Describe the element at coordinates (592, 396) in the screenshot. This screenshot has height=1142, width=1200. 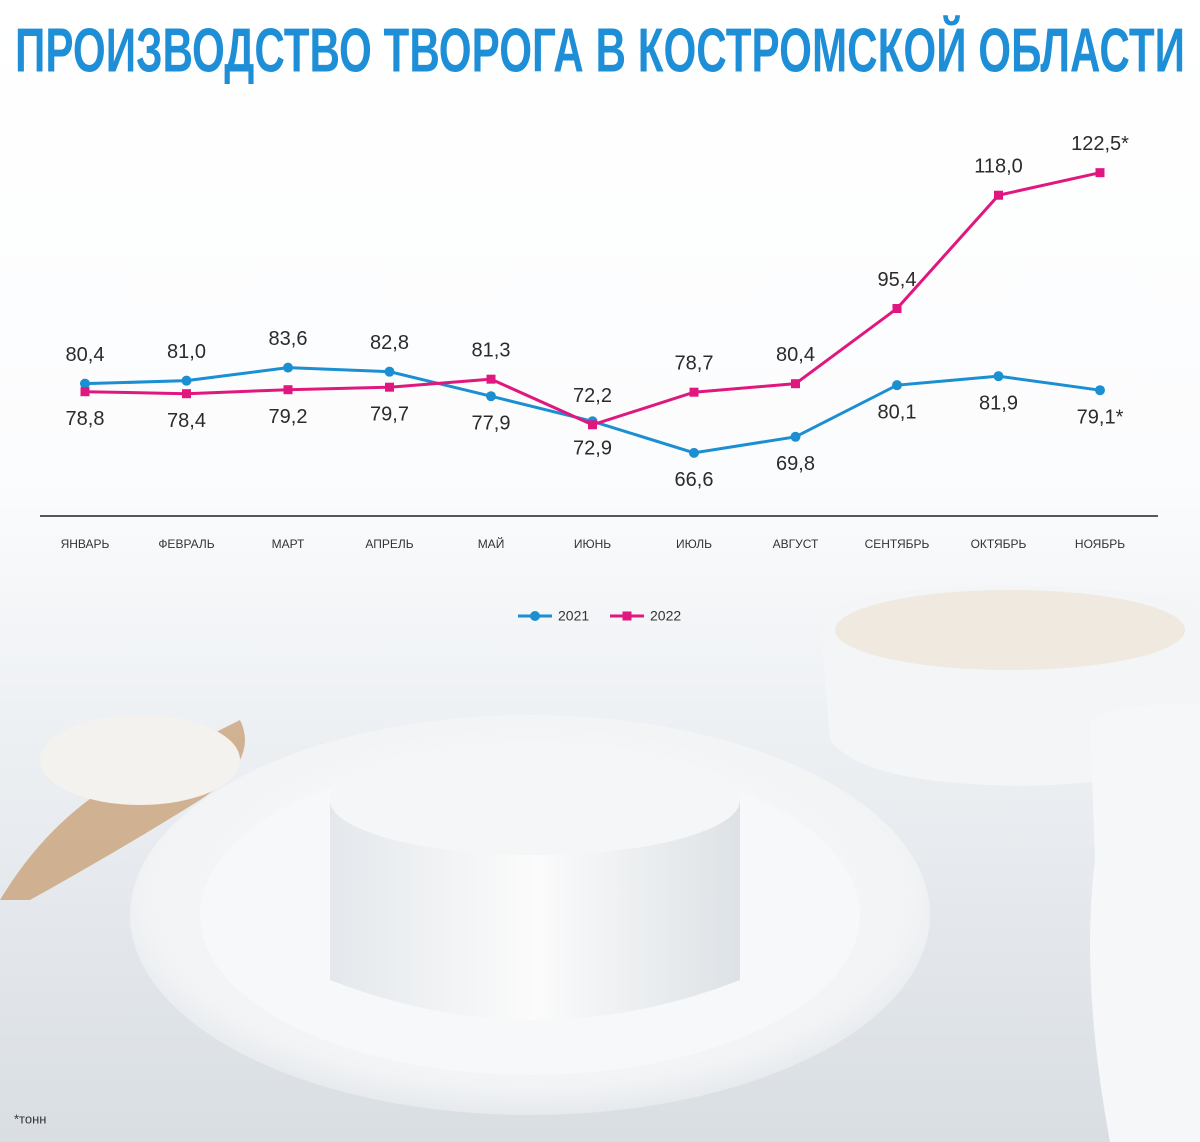
I see `value-label: 72,2` at that location.